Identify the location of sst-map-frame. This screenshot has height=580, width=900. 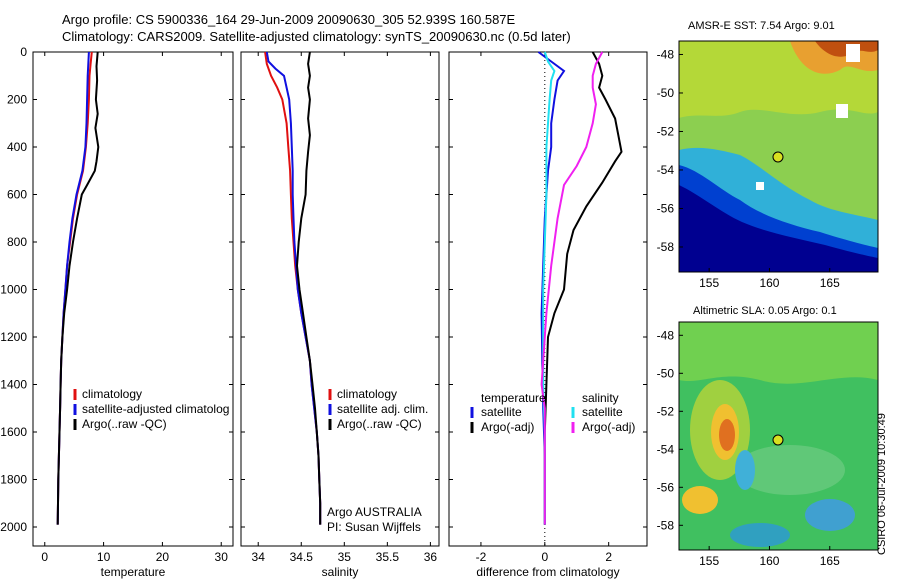
(778, 156).